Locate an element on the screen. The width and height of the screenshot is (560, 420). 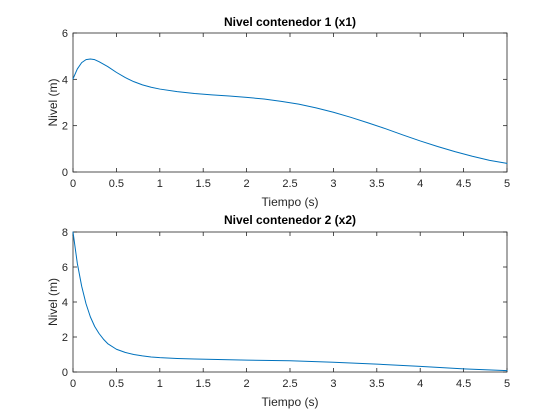
y-tick-label: 8 is located at coordinates (65, 233).